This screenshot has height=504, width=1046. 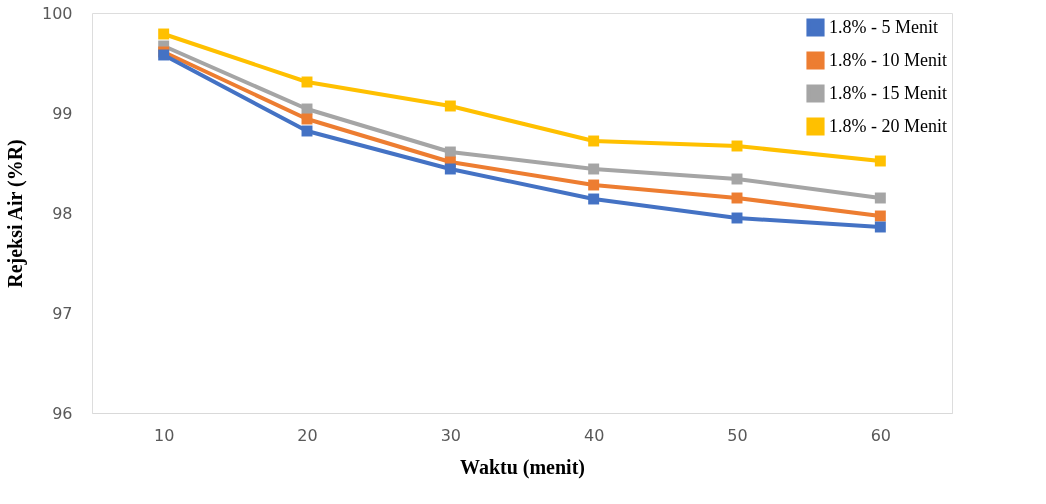 I want to click on x-tick-label: 60, so click(x=881, y=435).